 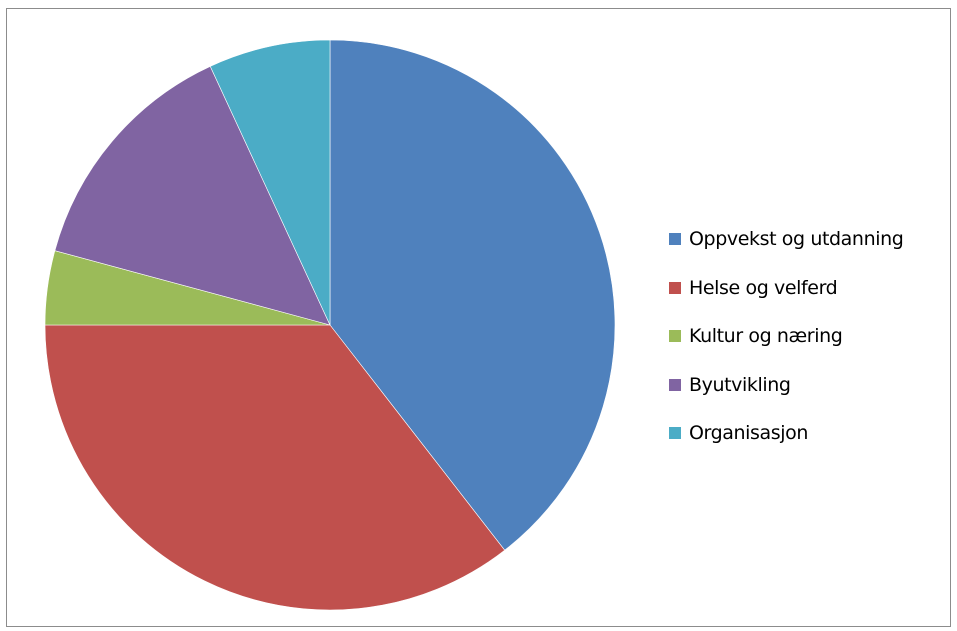 I want to click on legend-item-oppvekst: Oppvekst og utdanning, so click(x=786, y=239).